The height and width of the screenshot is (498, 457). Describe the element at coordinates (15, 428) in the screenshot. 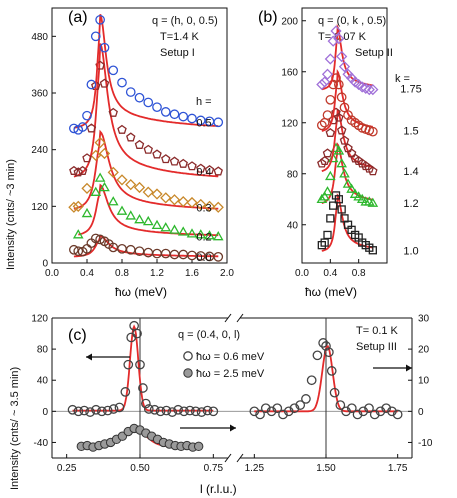

I see `panel-c-ylabel: Intensity (cnts/ ~ 3.5 min)` at that location.